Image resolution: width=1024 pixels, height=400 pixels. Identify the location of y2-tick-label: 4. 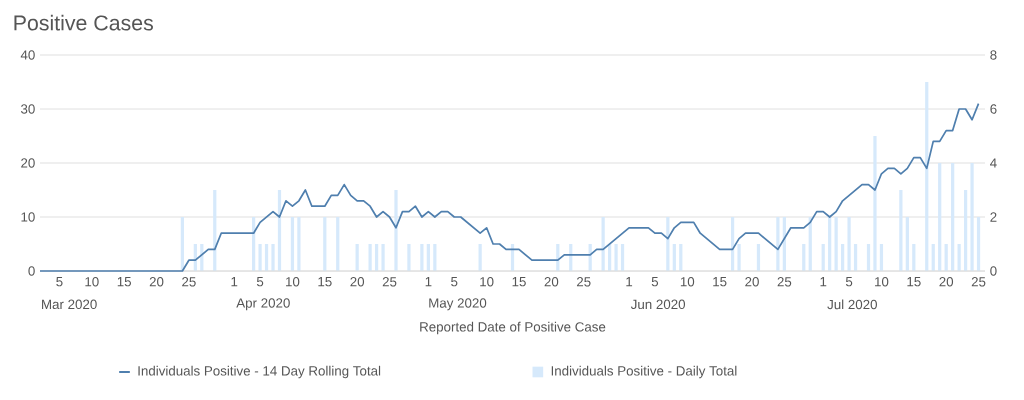
(993, 163).